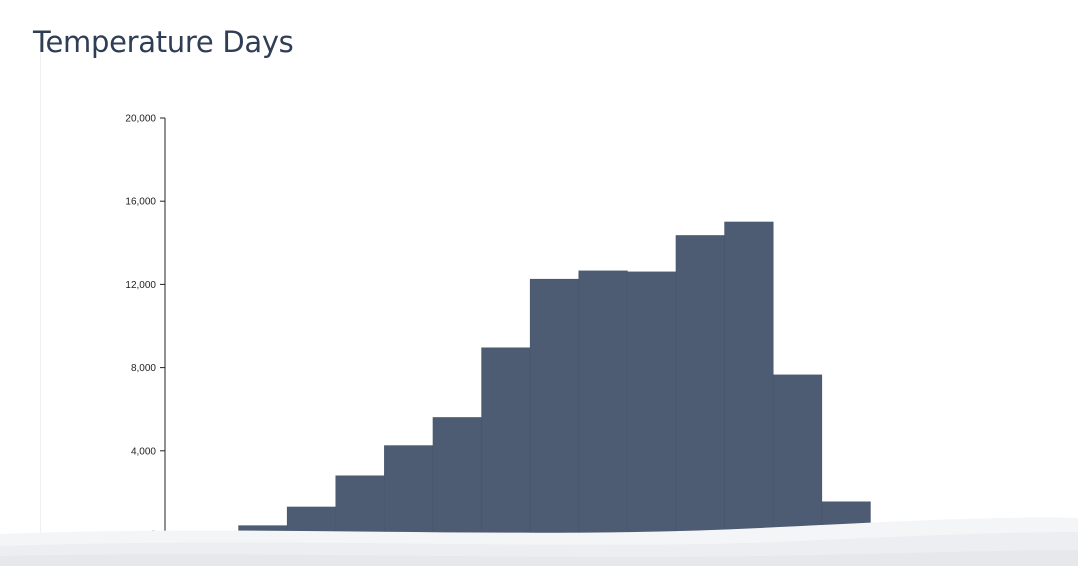  Describe the element at coordinates (40, 305) in the screenshot. I see `left-divider` at that location.